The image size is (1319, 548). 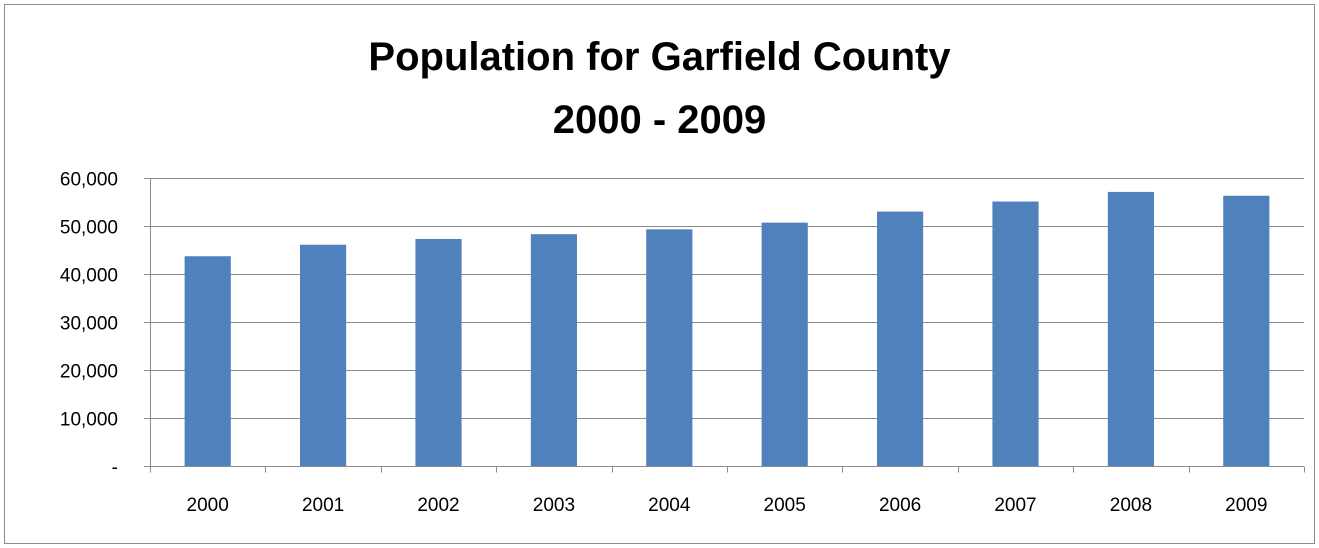 I want to click on y-tick-label: 40,000, so click(x=89, y=276).